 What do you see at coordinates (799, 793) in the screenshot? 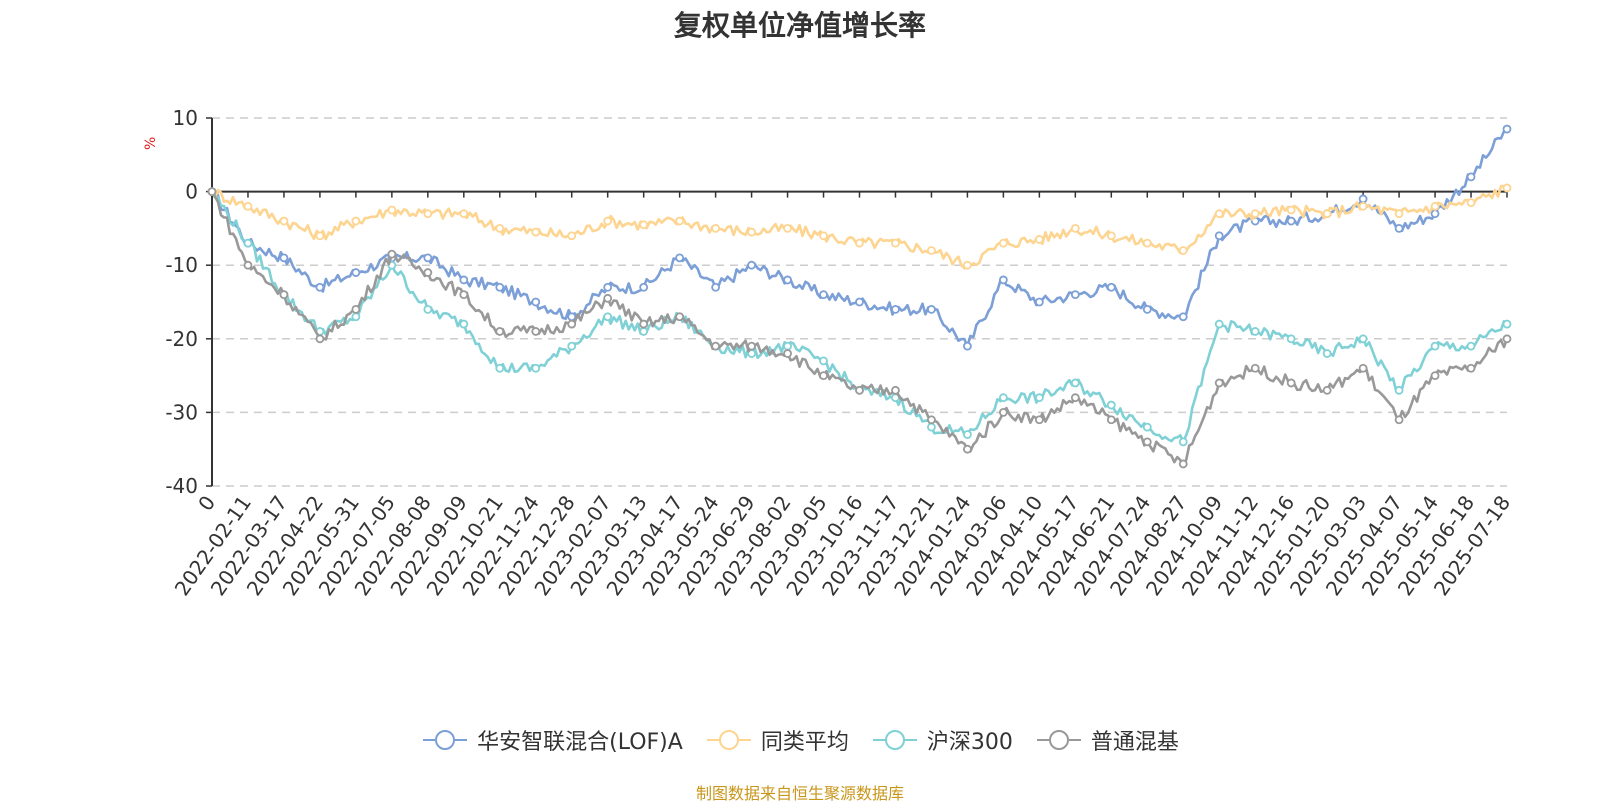
I see `data-source-note: 制图数据来自恒生聚源数据库` at bounding box center [799, 793].